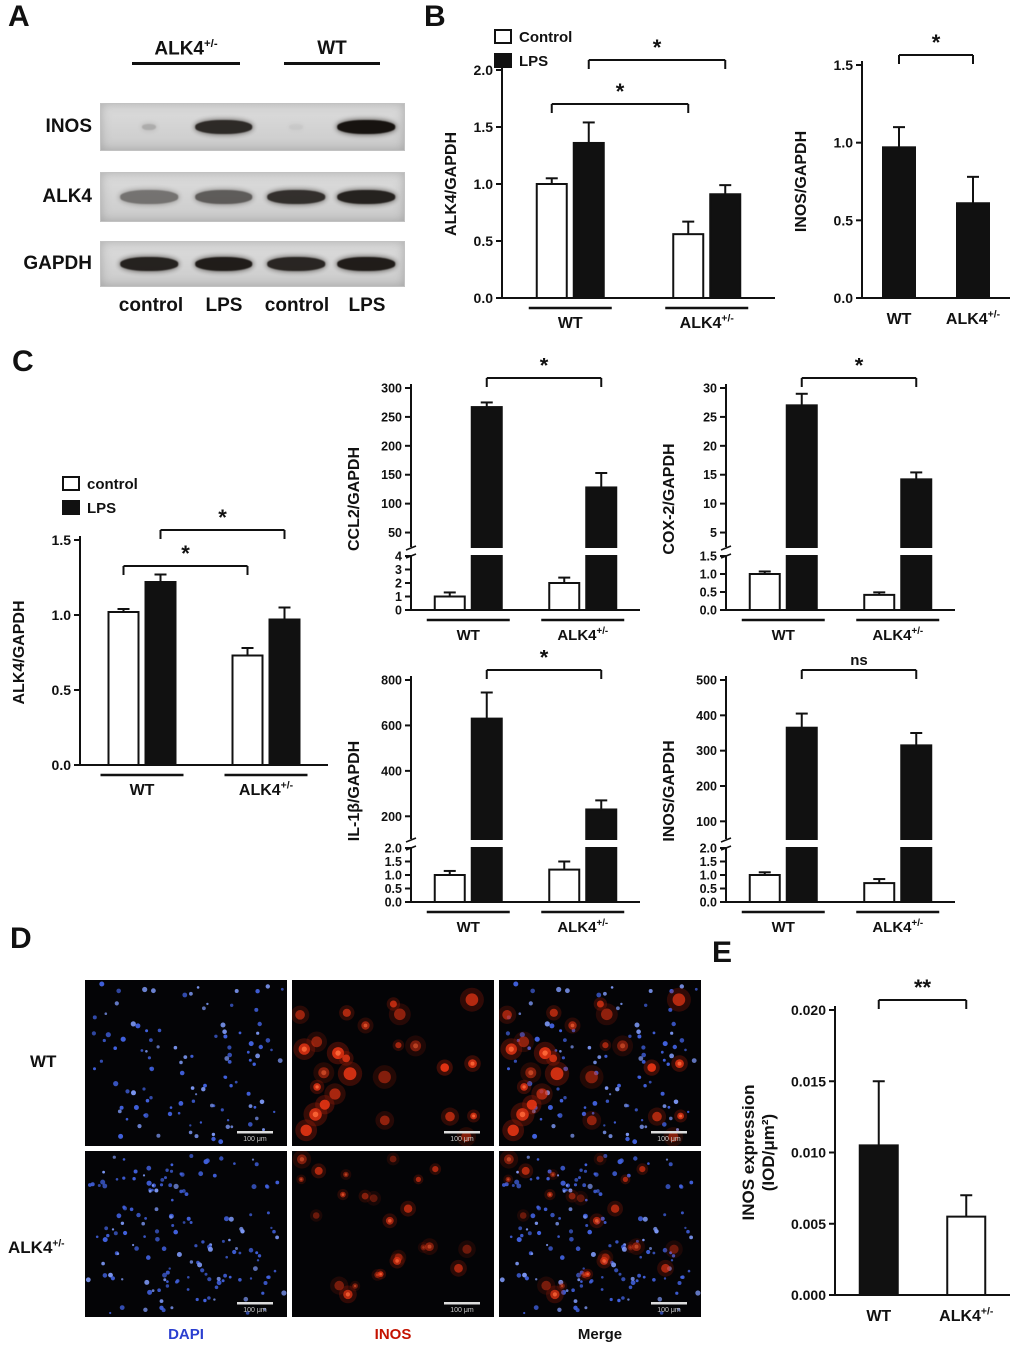 The image size is (1020, 1355). What do you see at coordinates (897, 927) in the screenshot?
I see `x-group-label: ALK4+/-` at bounding box center [897, 927].